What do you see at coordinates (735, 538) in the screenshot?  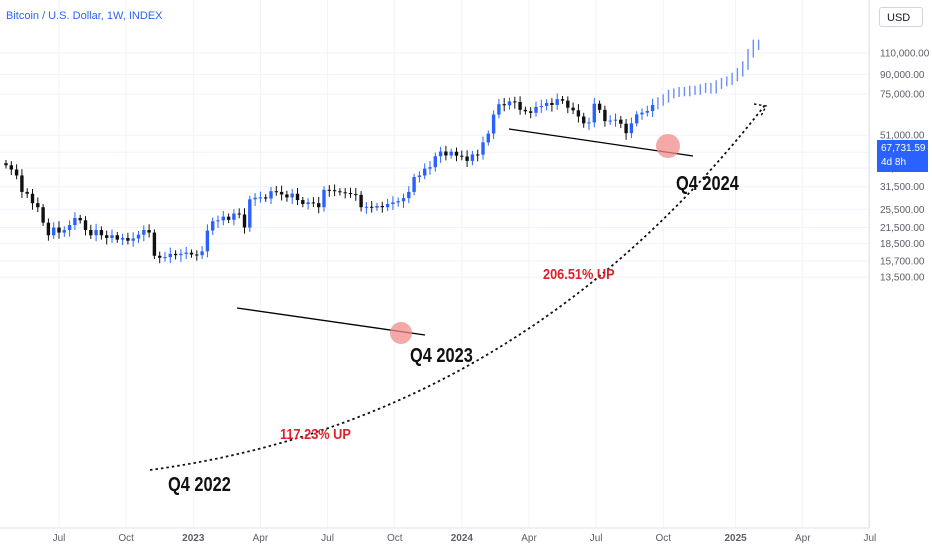 I see `x-tick-label: 2025` at bounding box center [735, 538].